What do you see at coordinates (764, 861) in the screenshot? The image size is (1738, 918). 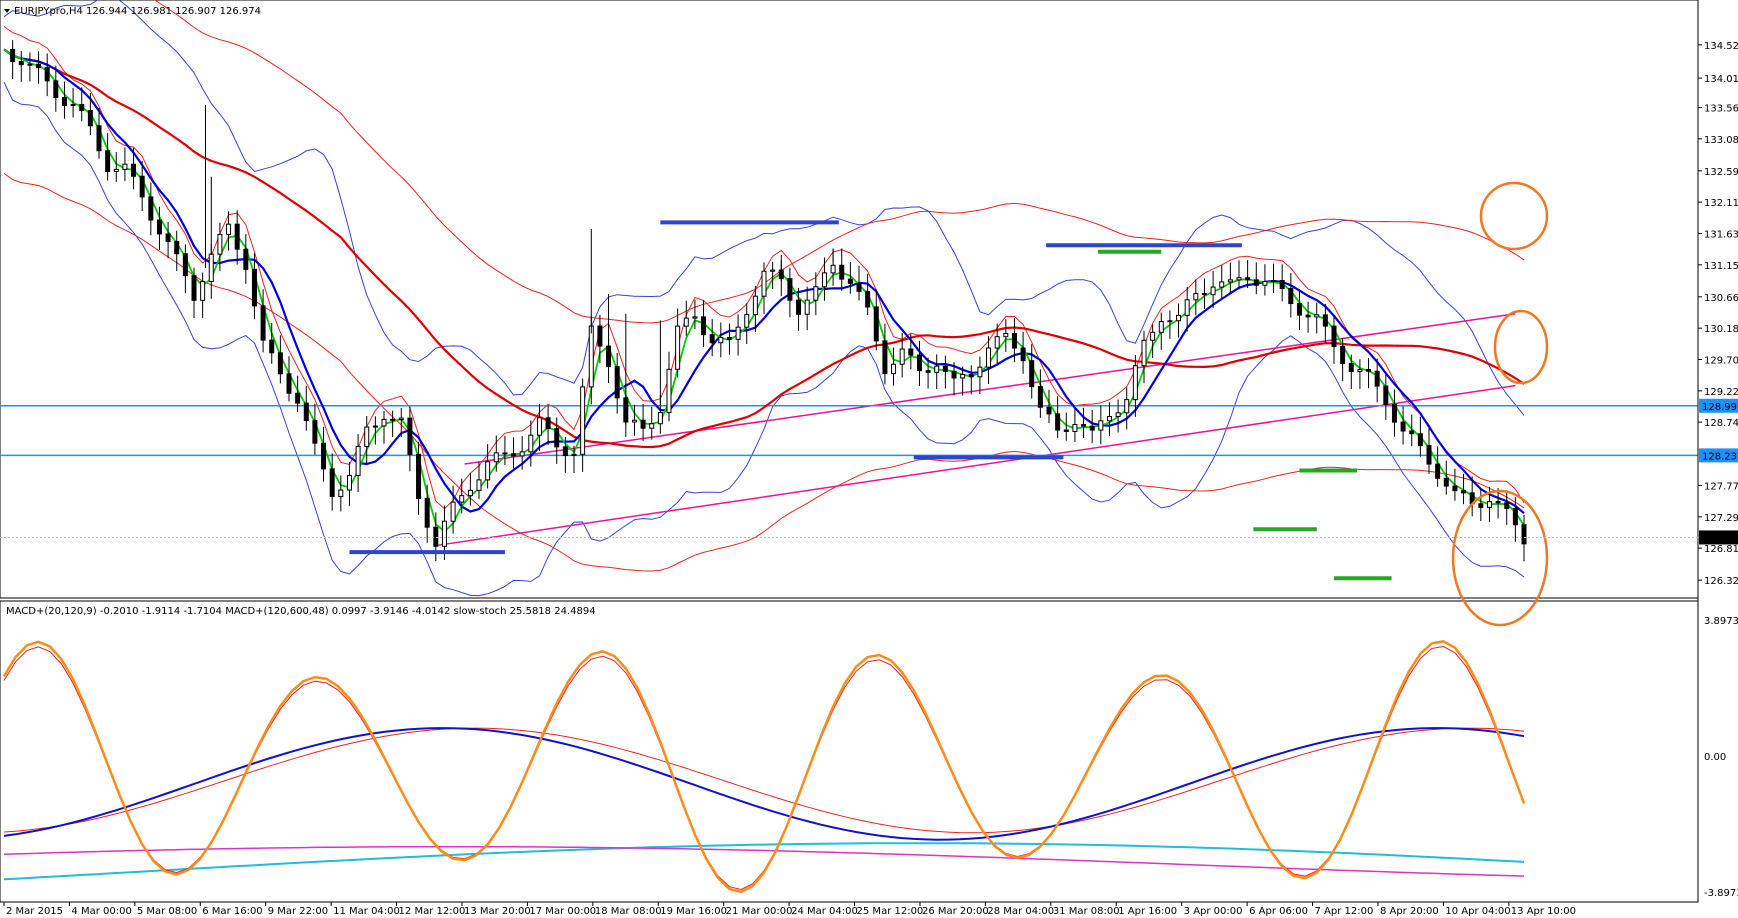 I see `macd-slow-line` at bounding box center [764, 861].